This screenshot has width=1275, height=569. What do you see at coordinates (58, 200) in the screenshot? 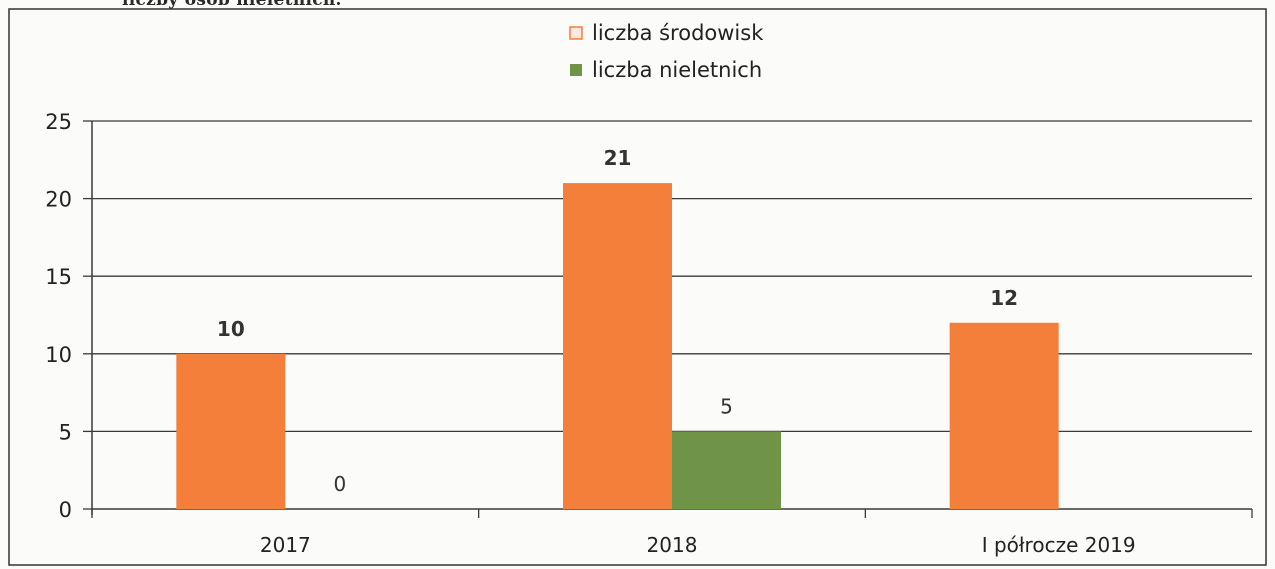
I see `y-tick-label: 20` at bounding box center [58, 200].